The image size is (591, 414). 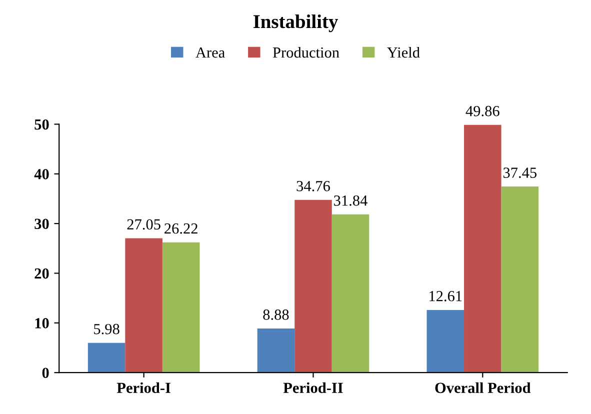 I want to click on data-label: 12.61, so click(x=446, y=296).